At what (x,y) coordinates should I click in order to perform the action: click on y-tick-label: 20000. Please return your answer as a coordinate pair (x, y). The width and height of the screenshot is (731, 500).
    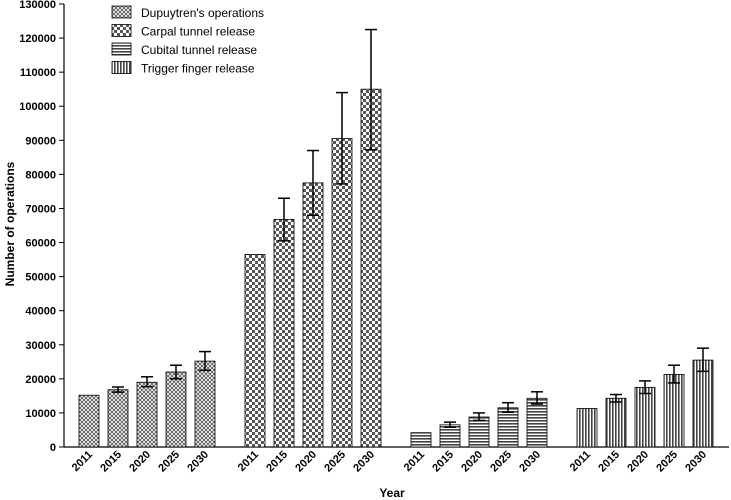
    Looking at the image, I should click on (40, 380).